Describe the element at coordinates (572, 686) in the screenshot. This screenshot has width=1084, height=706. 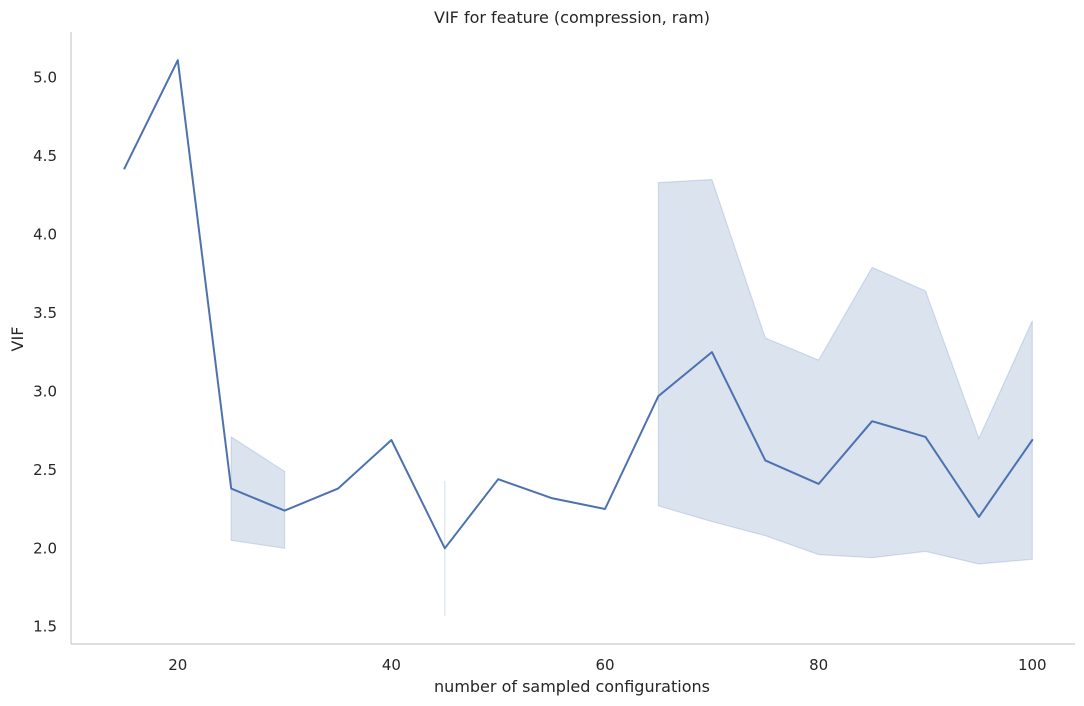
I see `x-axis-label: number of sampled configurations` at that location.